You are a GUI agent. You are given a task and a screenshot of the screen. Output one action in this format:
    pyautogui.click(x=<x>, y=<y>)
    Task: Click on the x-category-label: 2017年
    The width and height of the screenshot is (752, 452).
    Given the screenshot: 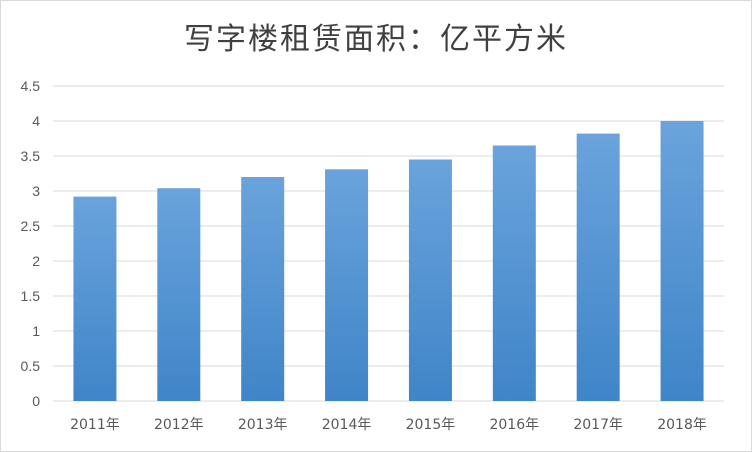 What is the action you would take?
    pyautogui.click(x=598, y=425)
    